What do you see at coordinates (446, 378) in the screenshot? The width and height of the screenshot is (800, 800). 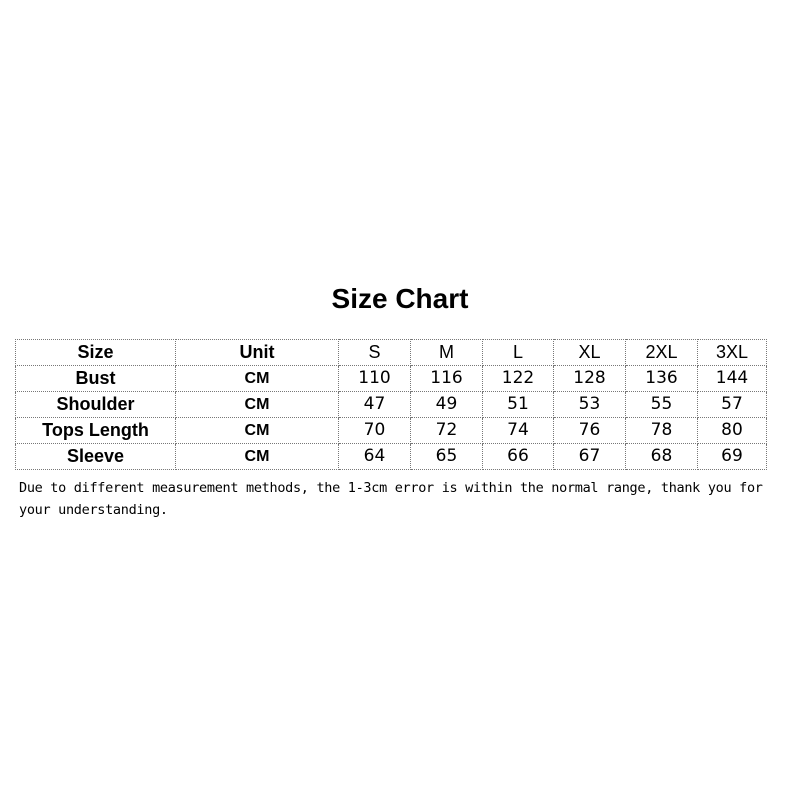 I see `row-value: 116` at bounding box center [446, 378].